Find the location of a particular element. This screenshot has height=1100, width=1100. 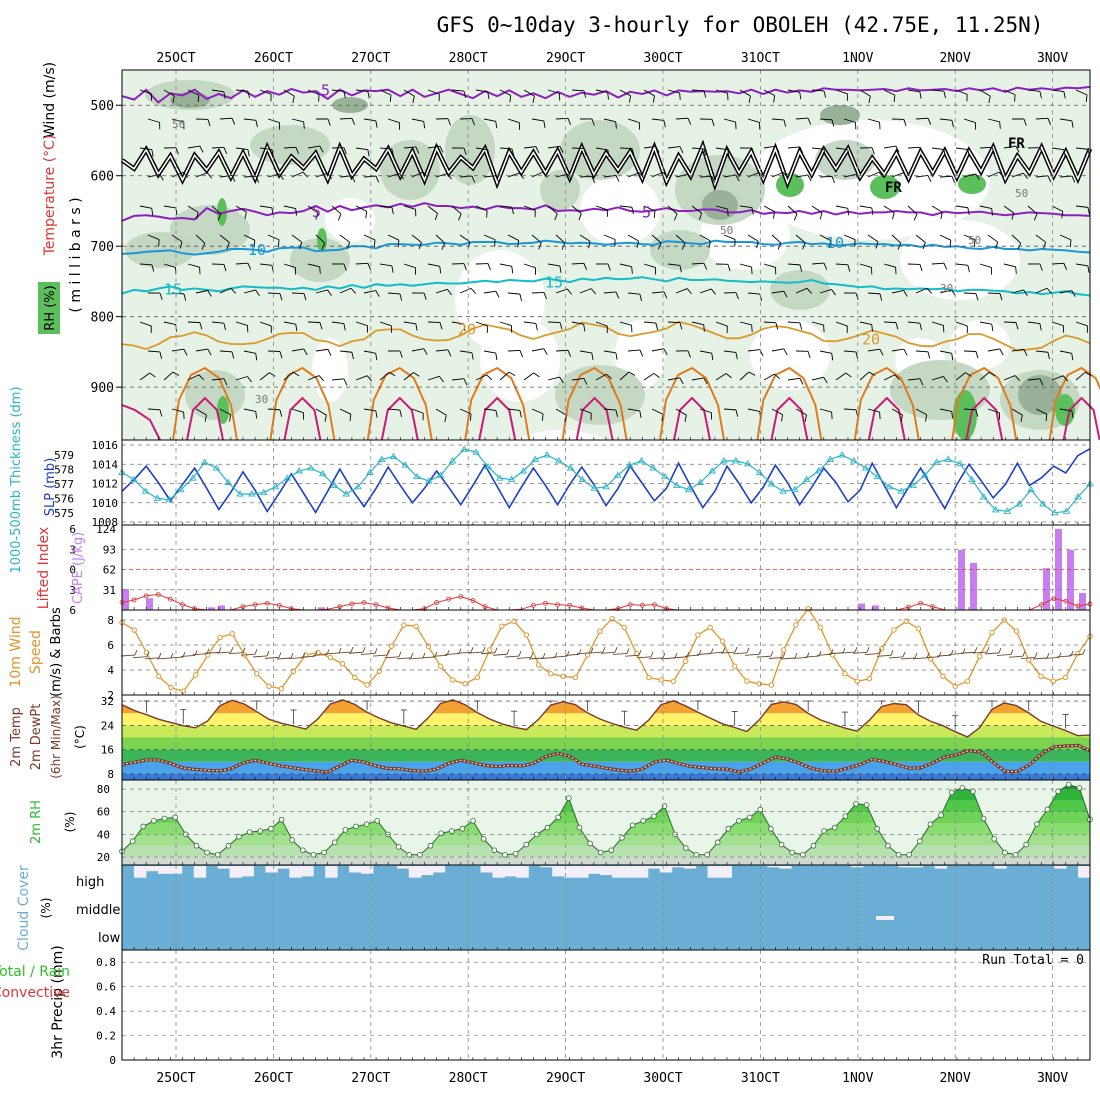

precip-legend-total: Total / Rain is located at coordinates (35, 972).